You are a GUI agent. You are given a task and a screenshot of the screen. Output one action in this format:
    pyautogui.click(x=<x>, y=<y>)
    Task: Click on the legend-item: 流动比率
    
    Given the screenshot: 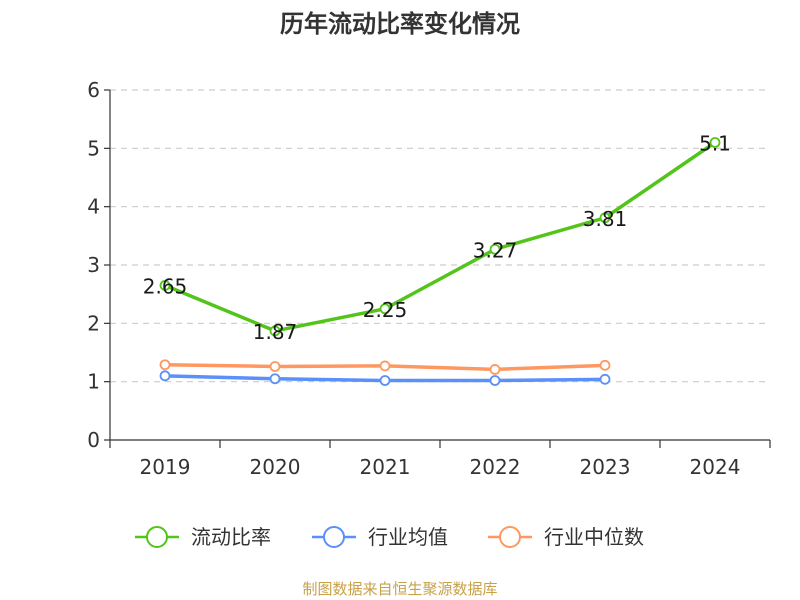 What is the action you would take?
    pyautogui.click(x=203, y=537)
    